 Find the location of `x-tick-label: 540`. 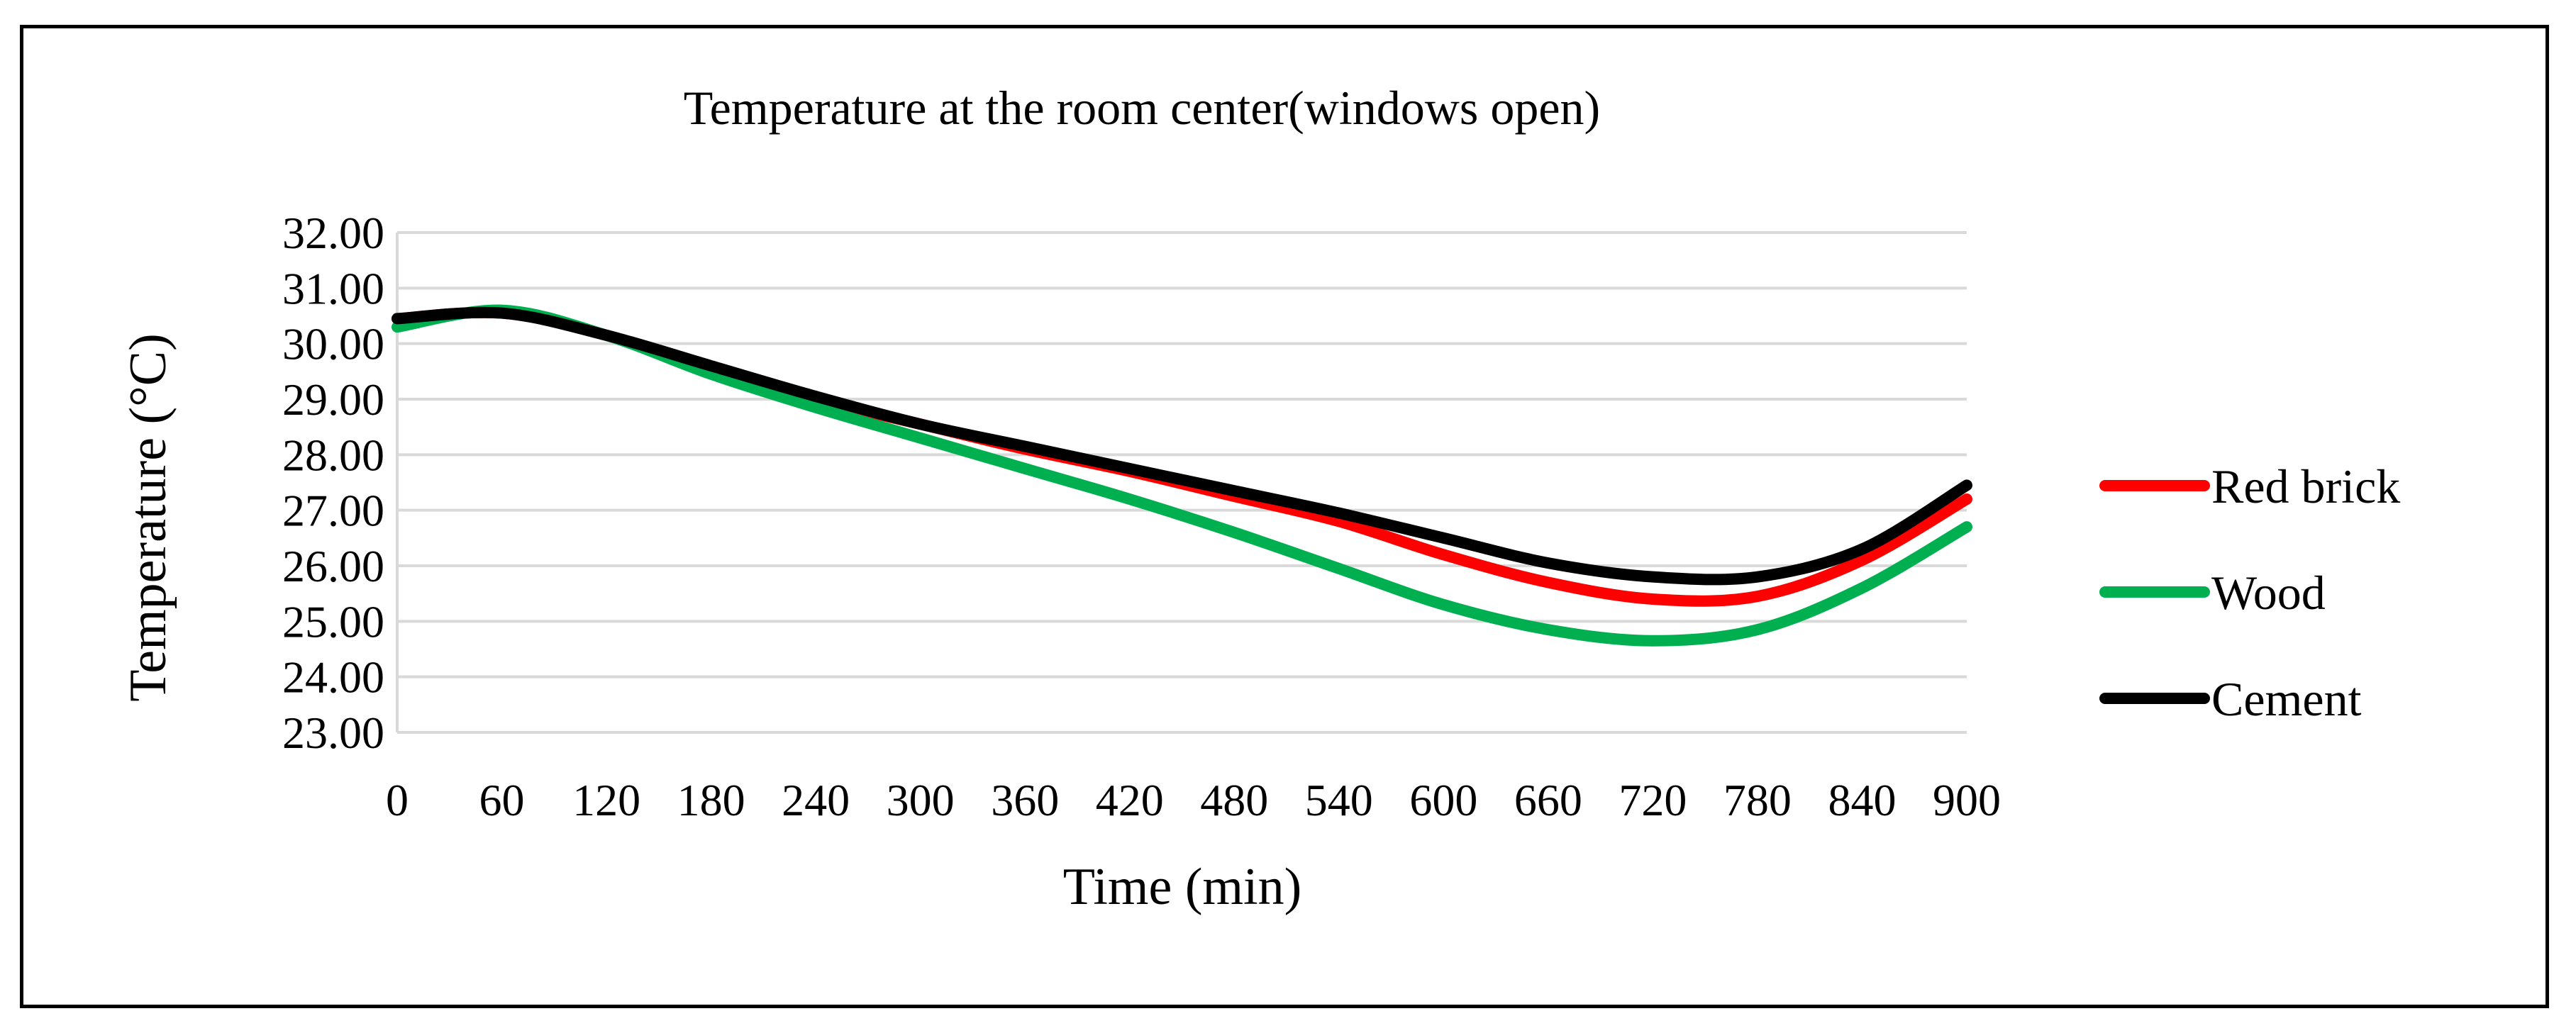

x-tick-label: 540 is located at coordinates (1339, 800).